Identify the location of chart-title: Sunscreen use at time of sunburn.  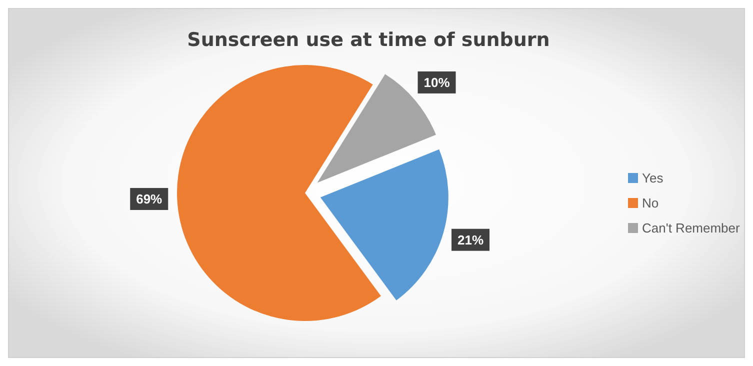
(368, 40).